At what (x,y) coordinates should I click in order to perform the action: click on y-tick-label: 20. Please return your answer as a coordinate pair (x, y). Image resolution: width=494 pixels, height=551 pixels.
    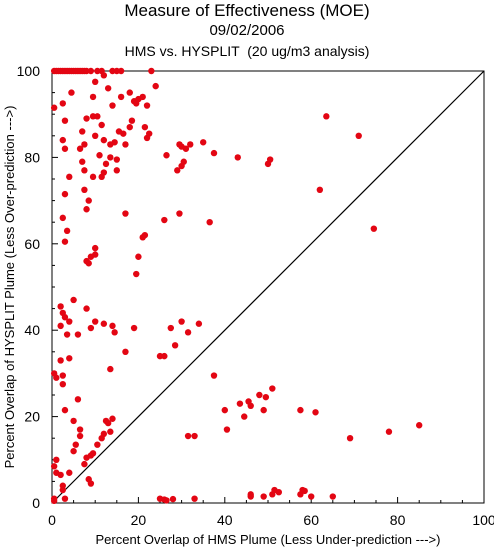
    Looking at the image, I should click on (32, 417).